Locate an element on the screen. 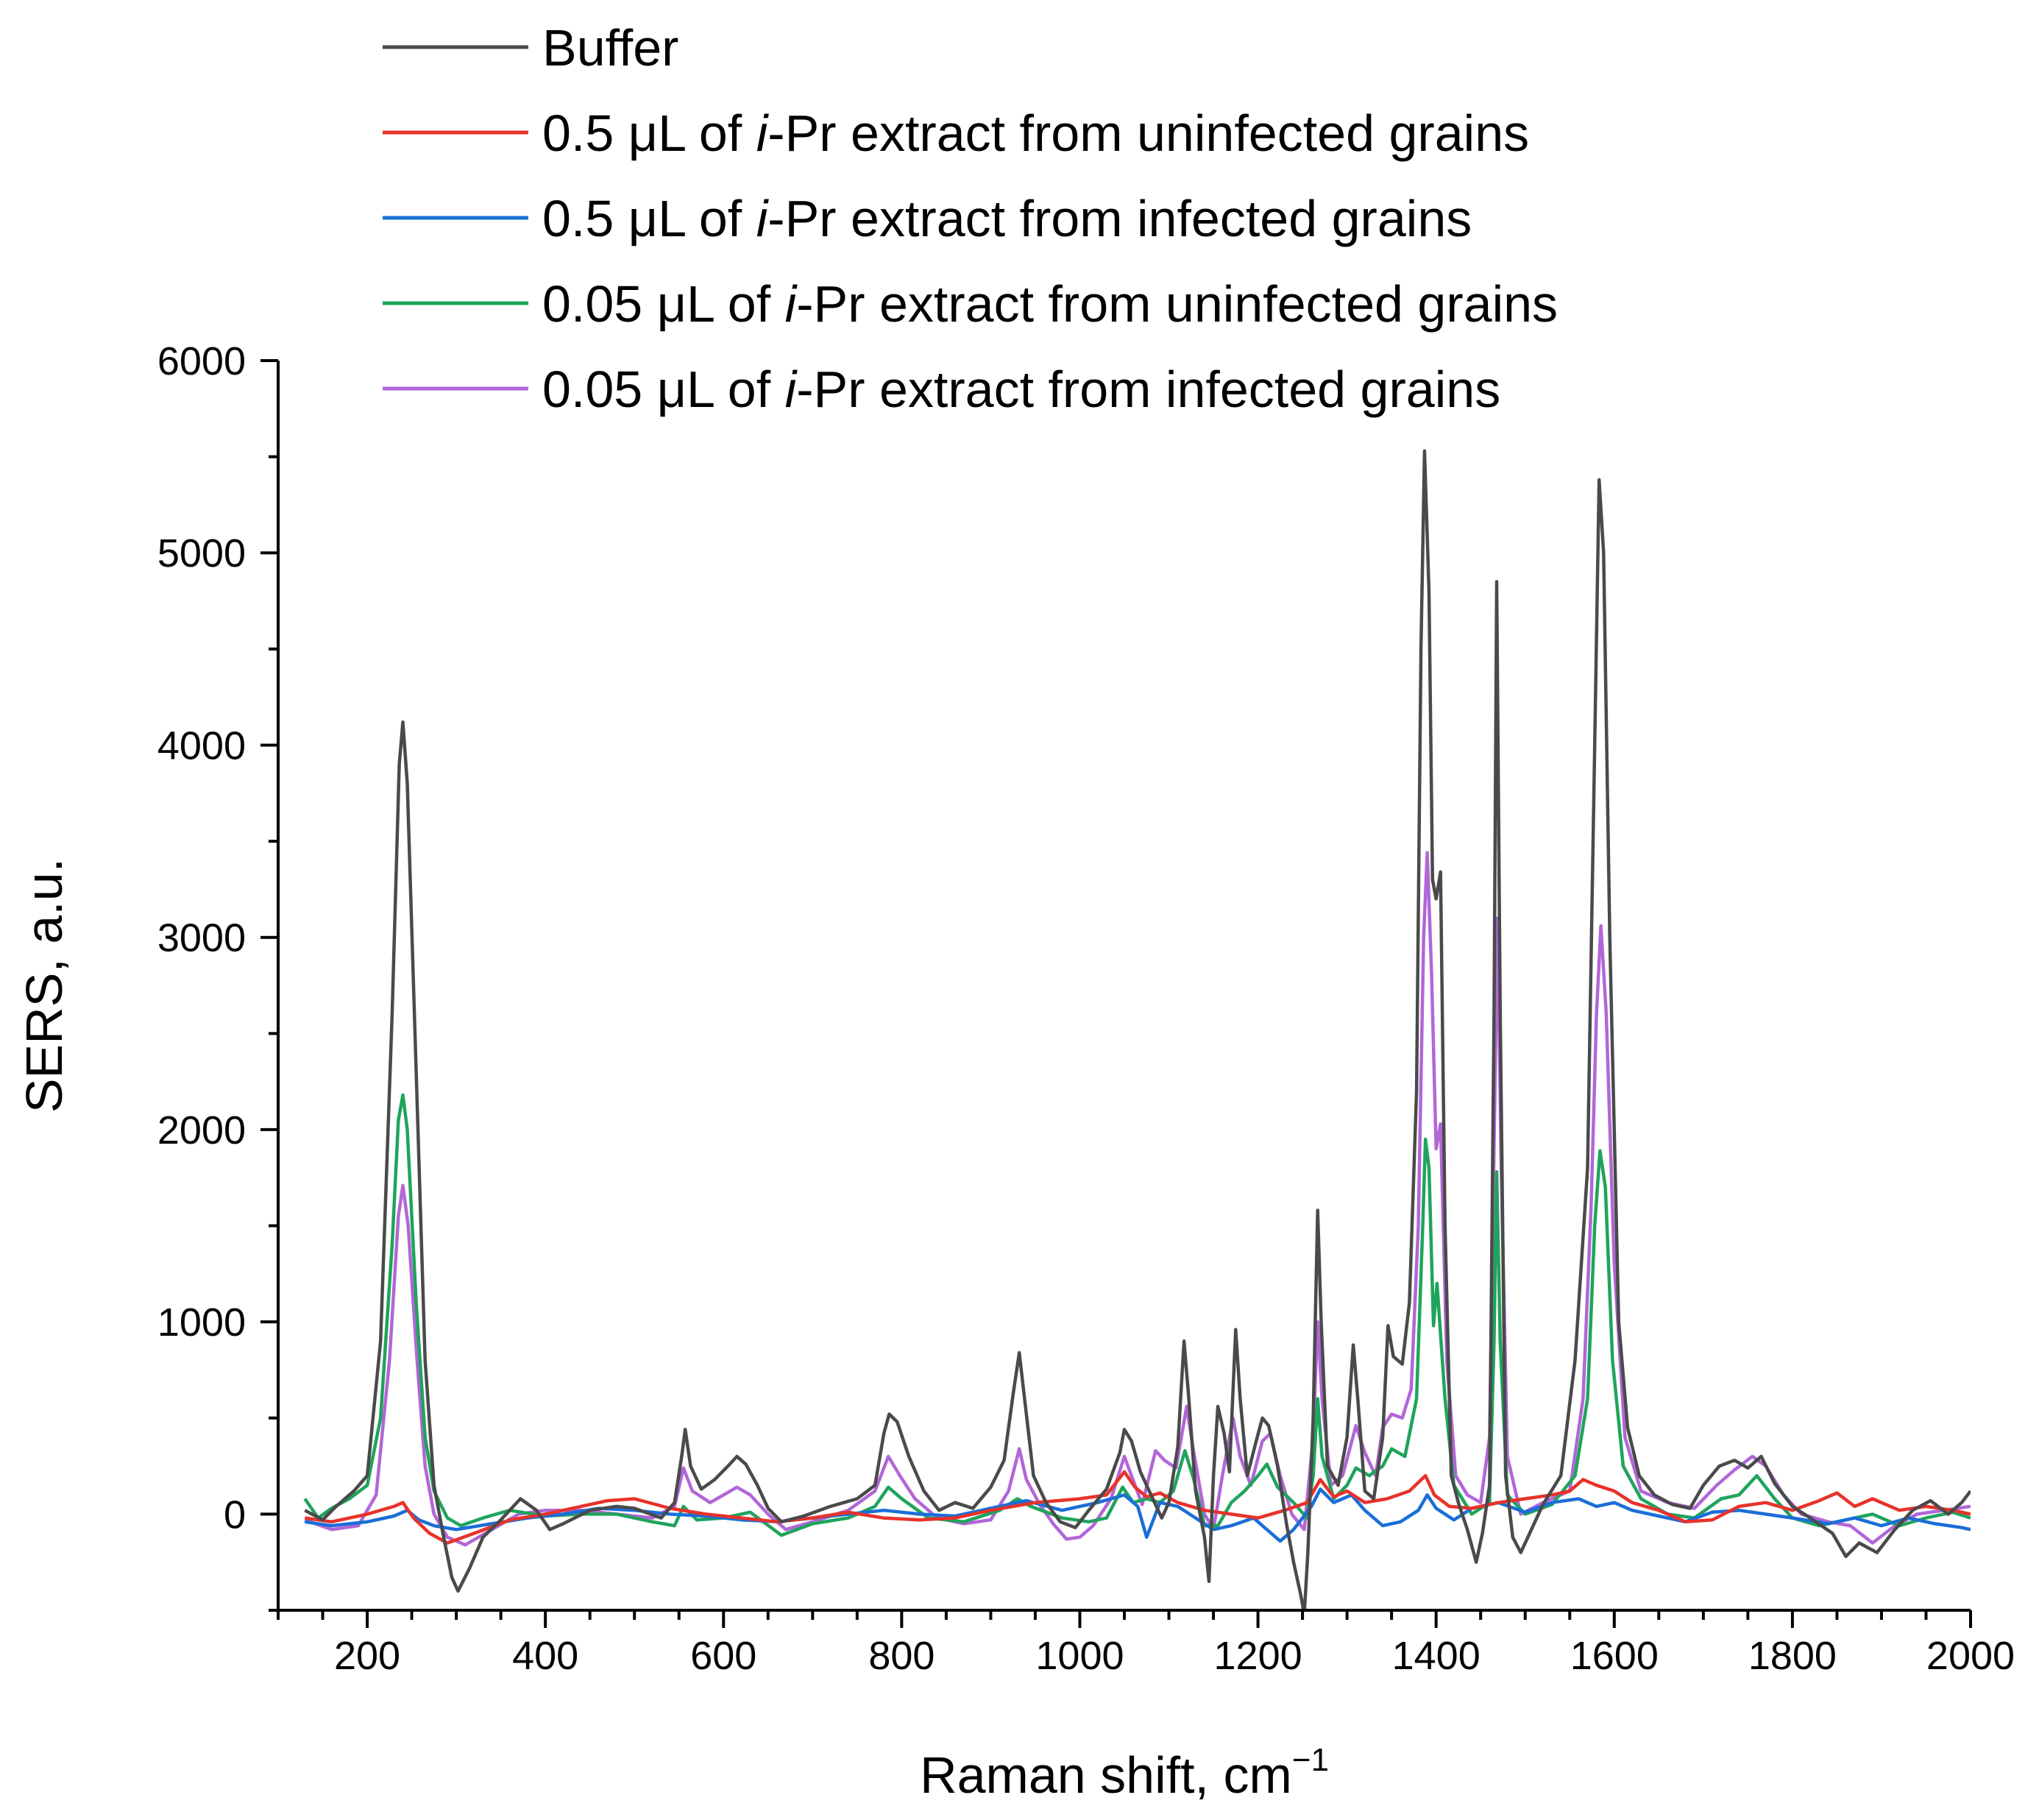 The height and width of the screenshot is (1820, 2039). x-tick-label: 600 is located at coordinates (723, 1656).